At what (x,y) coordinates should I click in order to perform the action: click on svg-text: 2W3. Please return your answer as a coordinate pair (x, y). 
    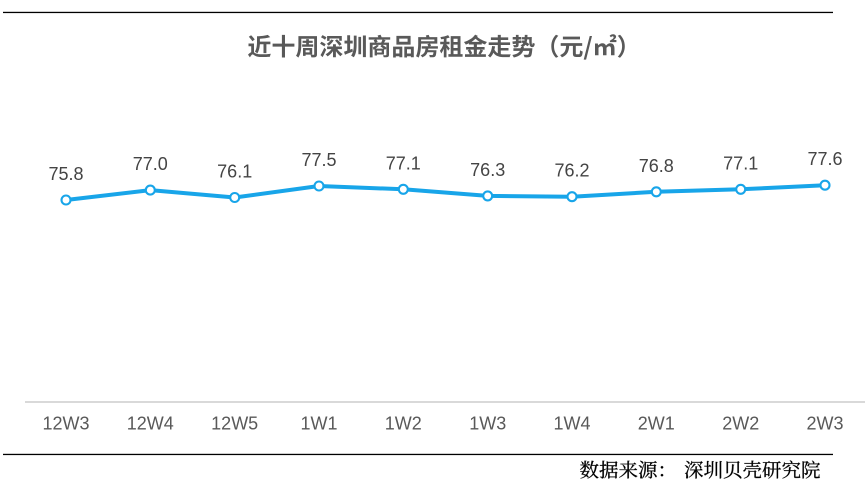
    Looking at the image, I should click on (824, 424).